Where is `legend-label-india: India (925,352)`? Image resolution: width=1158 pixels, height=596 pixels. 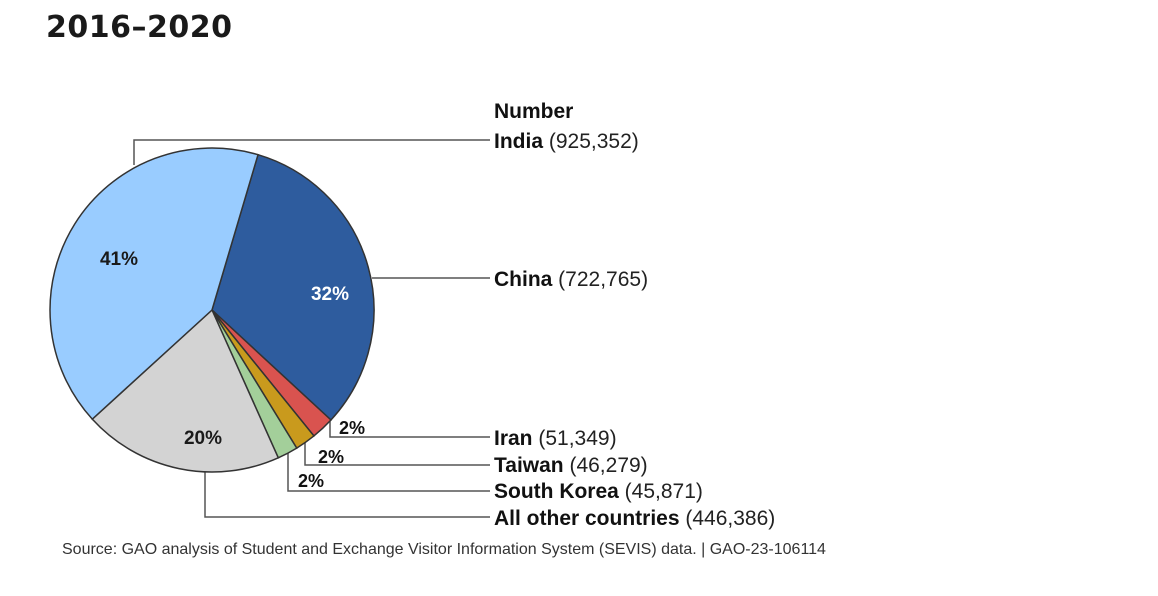
legend-label-india: India (925,352) is located at coordinates (566, 141).